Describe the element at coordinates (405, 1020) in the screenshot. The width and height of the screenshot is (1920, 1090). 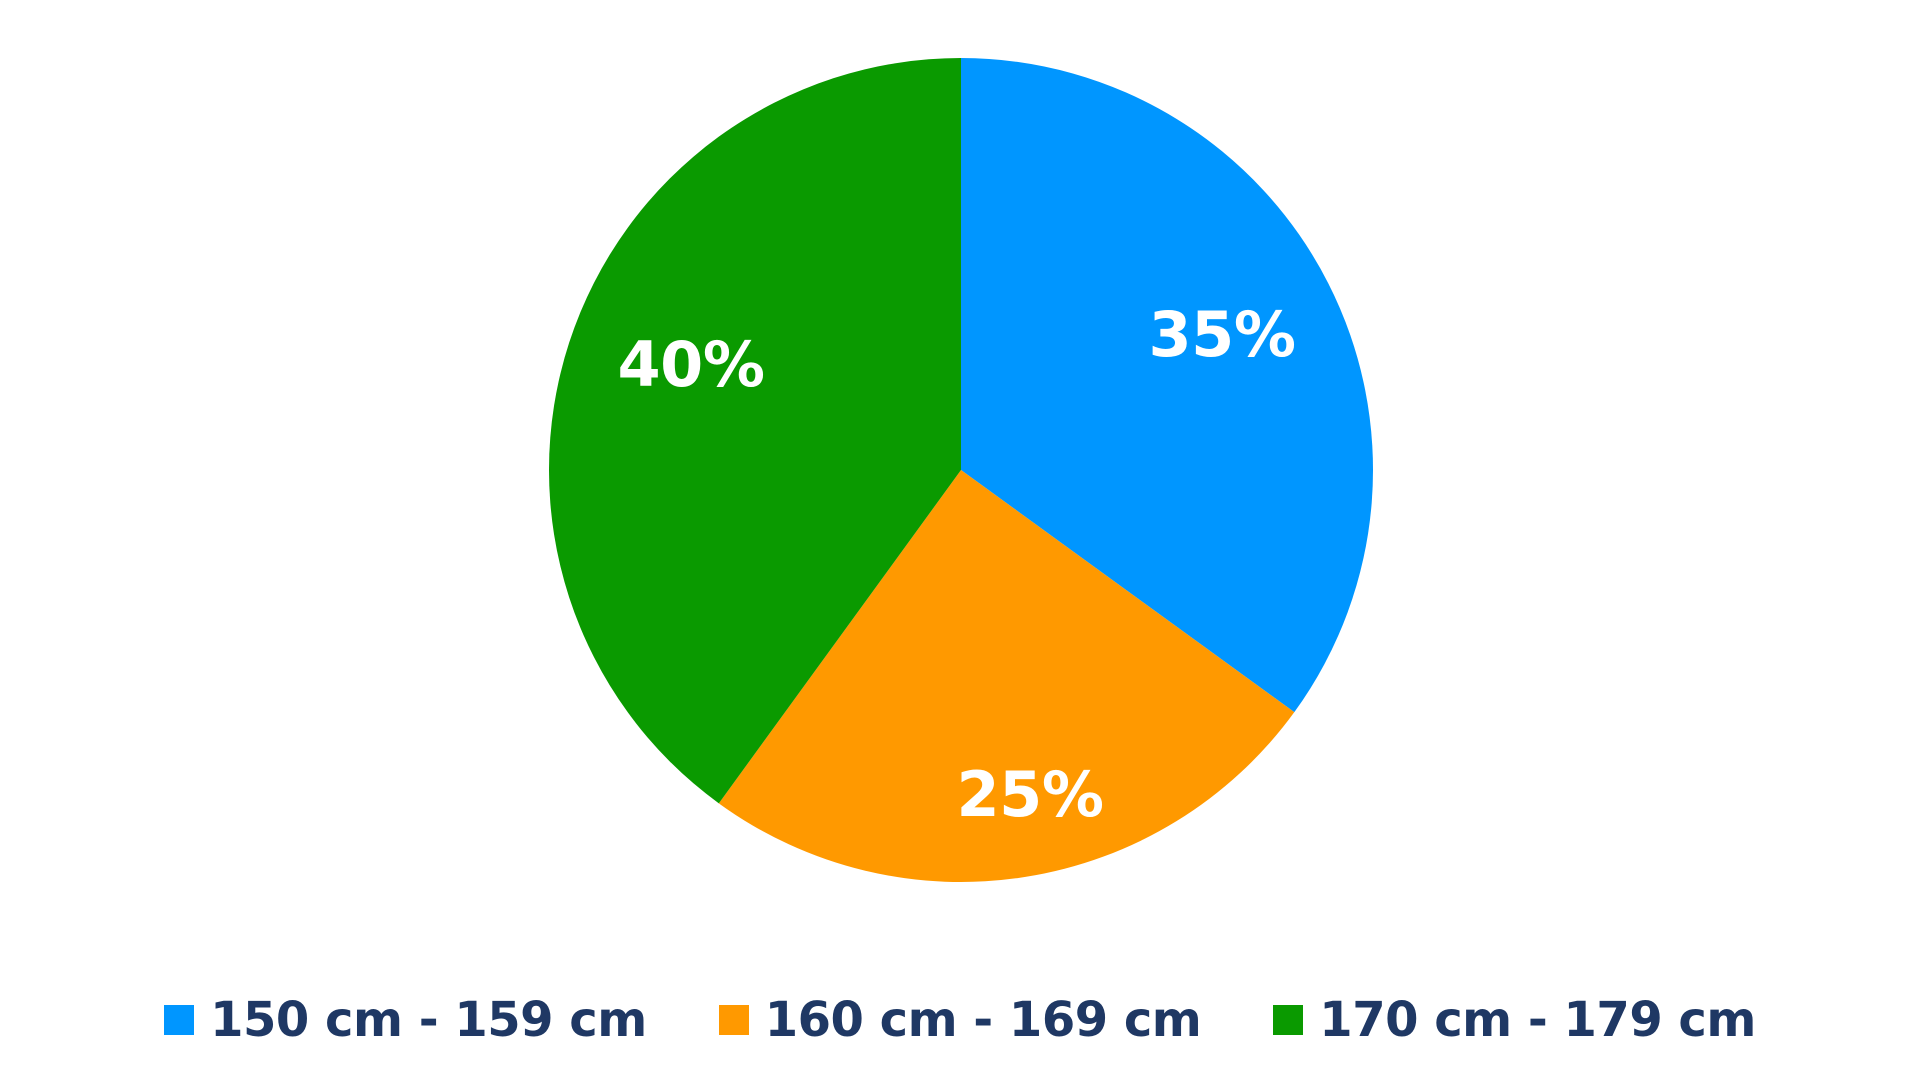
I see `legend-item: 150 cm - 159 cm` at that location.